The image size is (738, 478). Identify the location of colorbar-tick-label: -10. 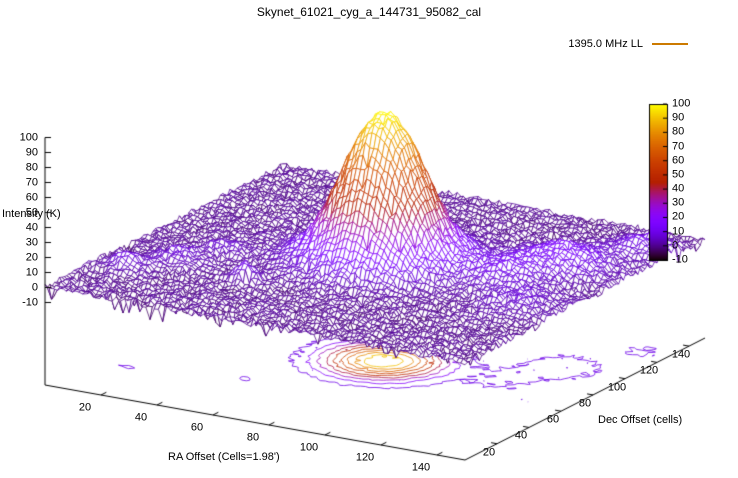
(680, 259).